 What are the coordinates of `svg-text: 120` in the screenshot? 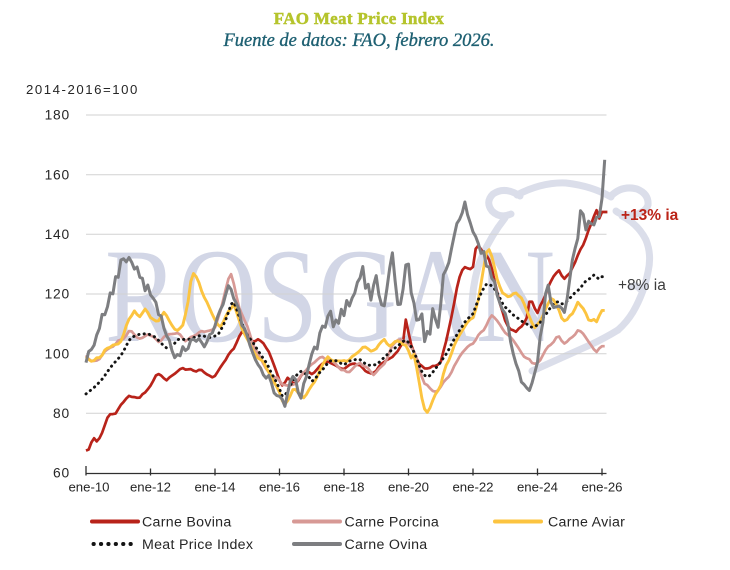 It's located at (57, 294).